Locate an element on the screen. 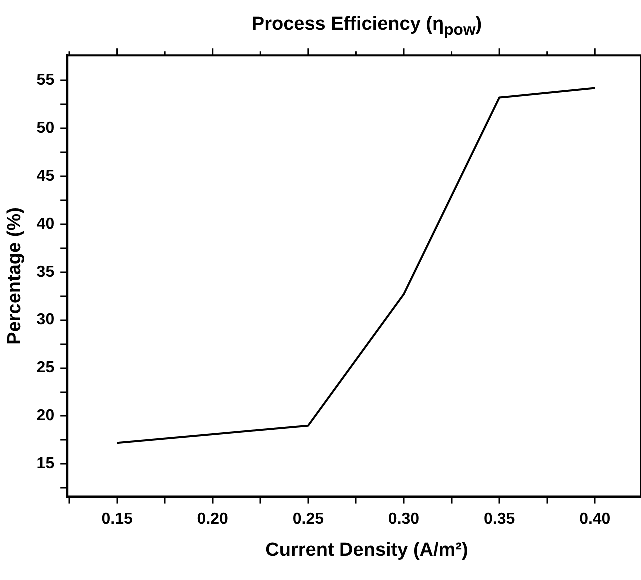 The width and height of the screenshot is (641, 580). y-tick-label: 50 is located at coordinates (45, 128).